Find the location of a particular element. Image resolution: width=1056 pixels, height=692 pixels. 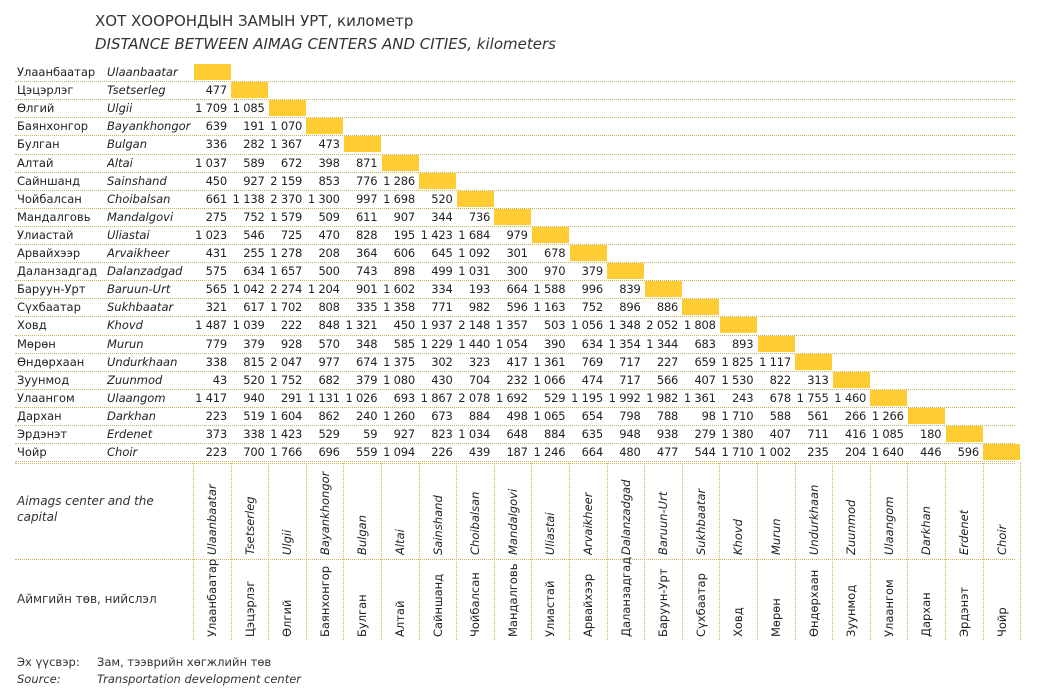

row-name-mn: Баруун-Урт is located at coordinates (51, 289).